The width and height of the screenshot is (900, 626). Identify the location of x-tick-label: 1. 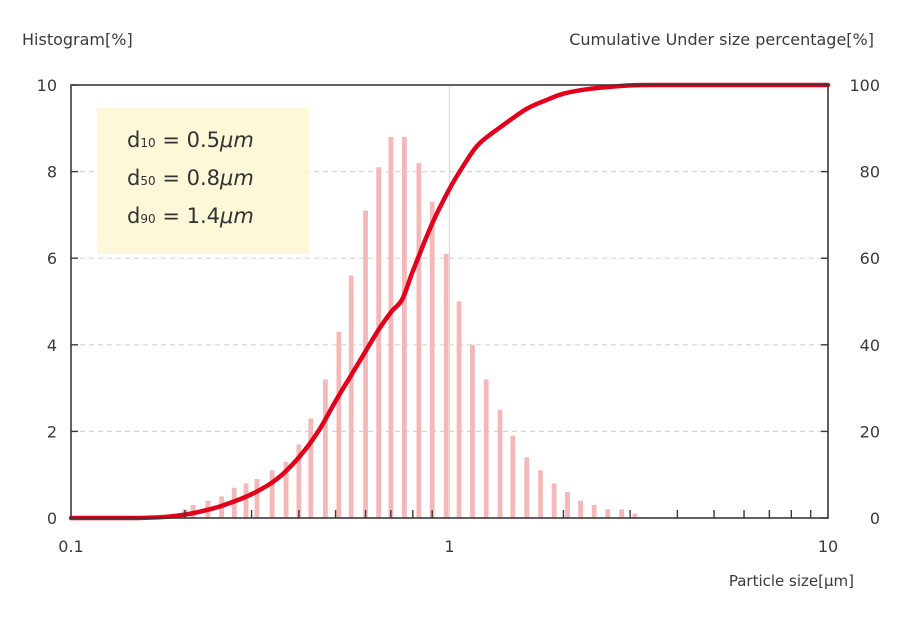
(449, 546).